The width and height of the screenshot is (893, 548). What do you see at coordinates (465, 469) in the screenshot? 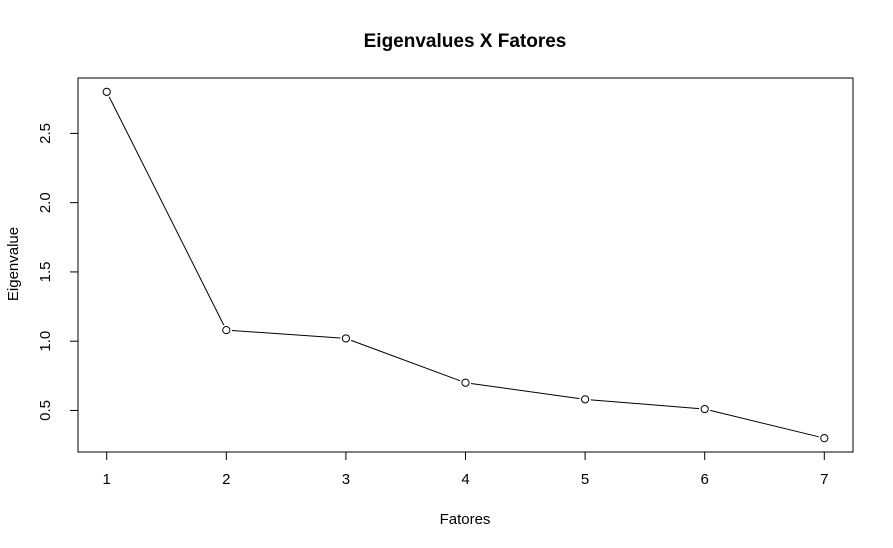
I see `x-axis: 1 2 3 4 5 6 7` at bounding box center [465, 469].